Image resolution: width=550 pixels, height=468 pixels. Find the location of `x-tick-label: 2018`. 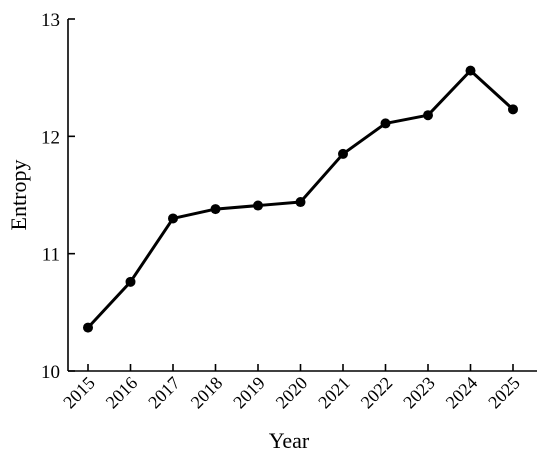

x-tick-label: 2018 is located at coordinates (207, 393).